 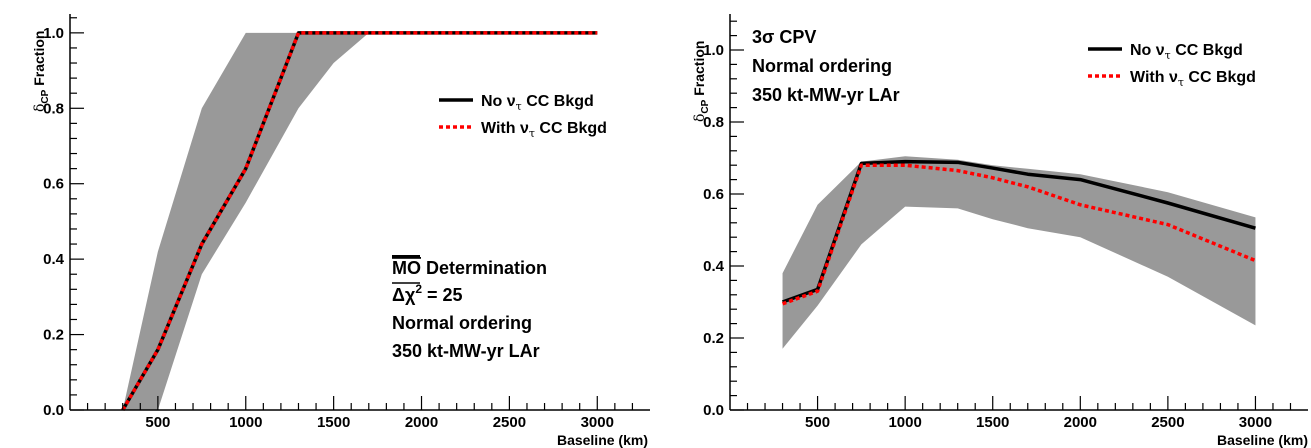 I want to click on annotation-line-1: Normal ordering, so click(x=822, y=66).